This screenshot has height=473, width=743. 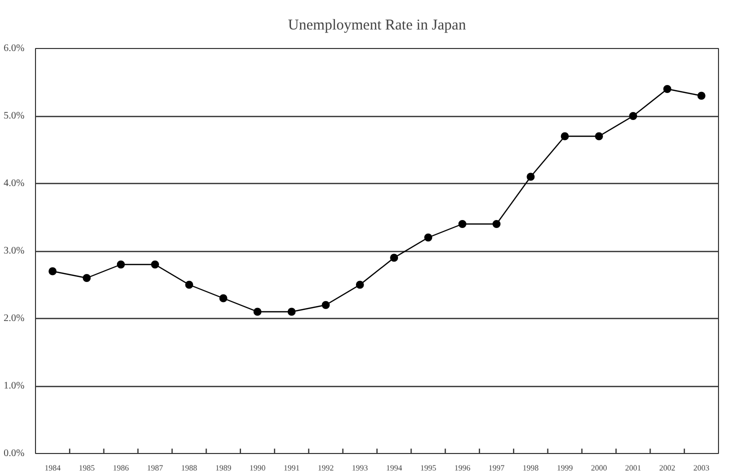 I want to click on x-tick-label: 2001, so click(x=633, y=468).